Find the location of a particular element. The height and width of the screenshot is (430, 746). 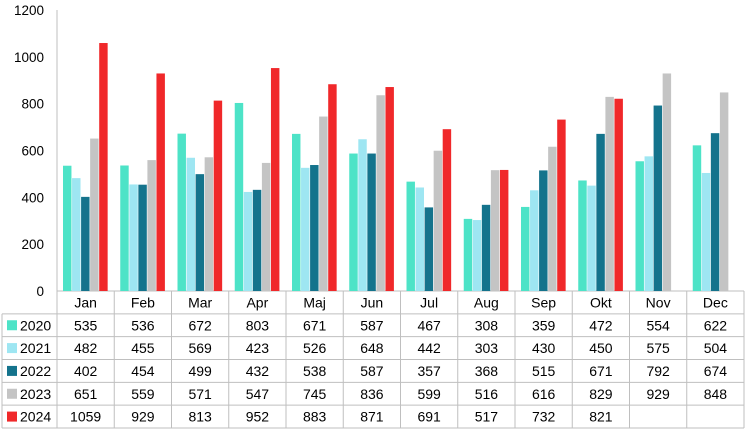

bar-2023-Jul is located at coordinates (438, 220).